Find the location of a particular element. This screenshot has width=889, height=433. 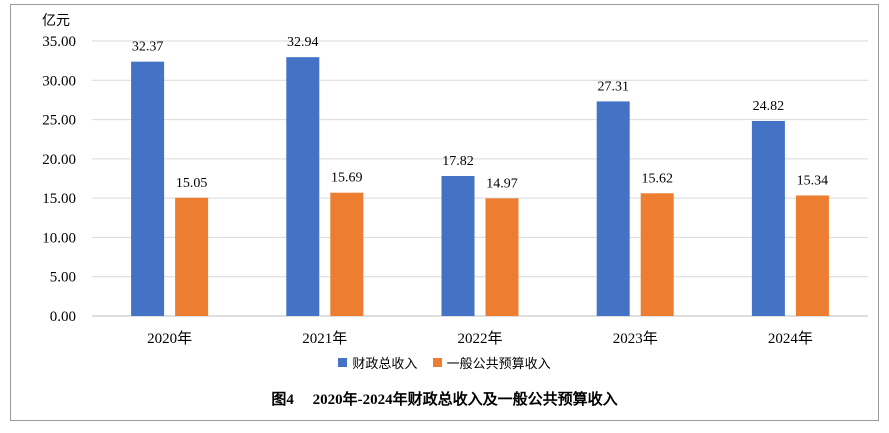

legend-label-budget: 一般公共预算收入 is located at coordinates (498, 363).